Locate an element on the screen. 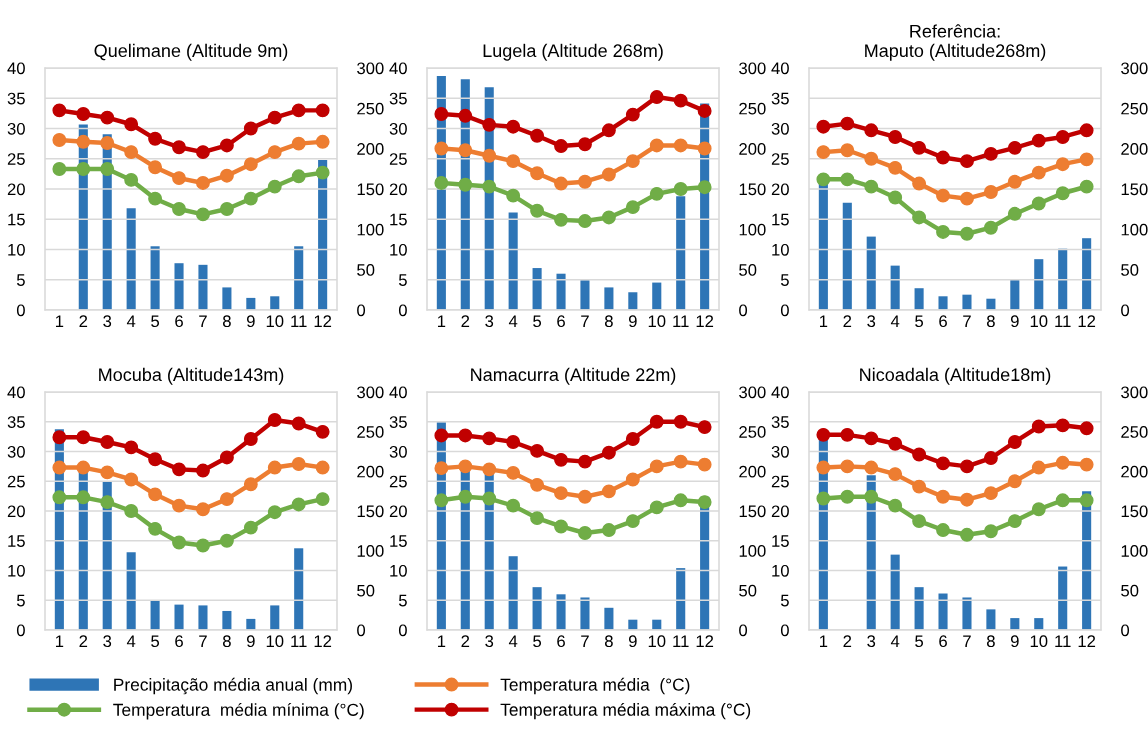  x-tick-label: 7 is located at coordinates (585, 641).